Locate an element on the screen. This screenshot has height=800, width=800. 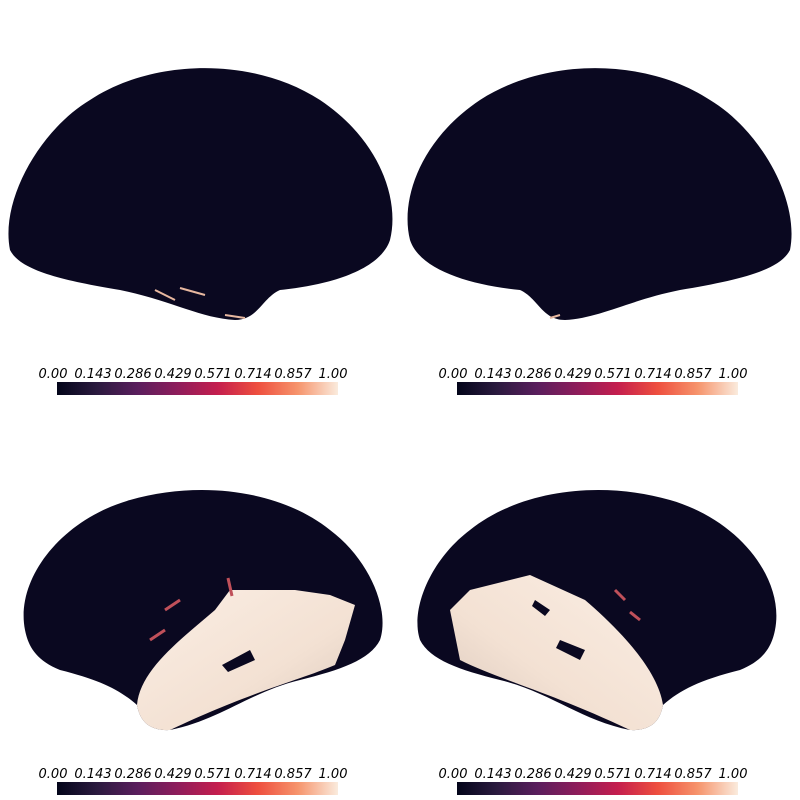
brain-bottom-right is located at coordinates (597, 610).